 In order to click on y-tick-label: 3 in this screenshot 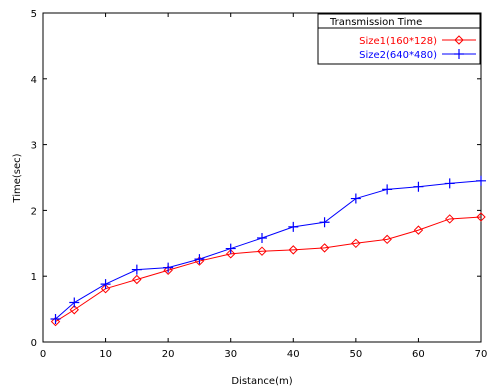, I will do `click(34, 146)`.